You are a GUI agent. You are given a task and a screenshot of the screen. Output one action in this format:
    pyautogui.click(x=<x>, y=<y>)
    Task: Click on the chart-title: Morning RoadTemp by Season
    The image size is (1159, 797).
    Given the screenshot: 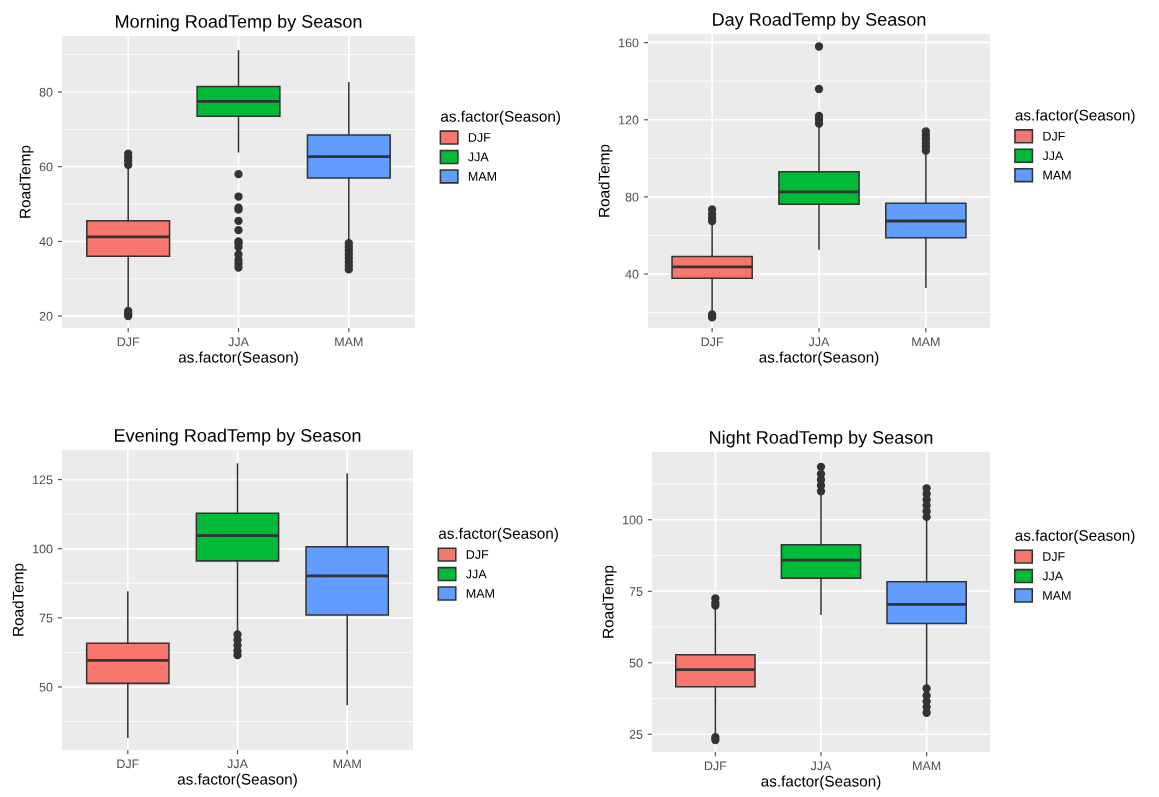 What is the action you would take?
    pyautogui.click(x=239, y=23)
    